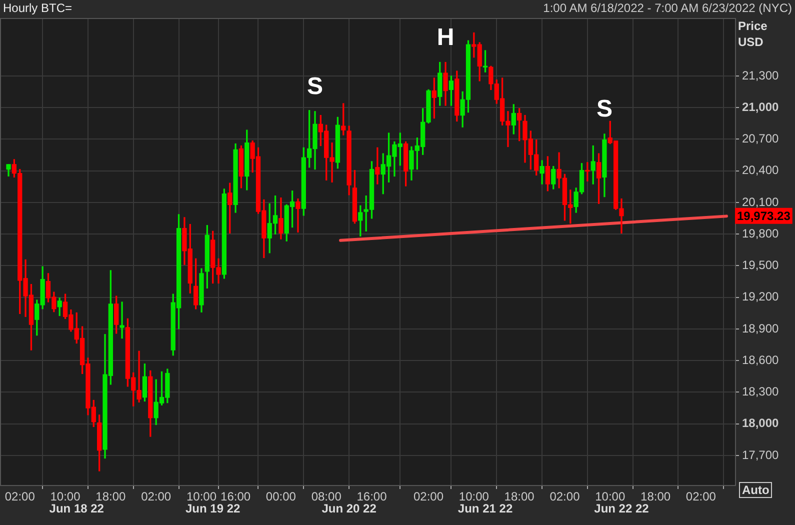  Describe the element at coordinates (761, 233) in the screenshot. I see `y-tick-label: 19,800` at that location.